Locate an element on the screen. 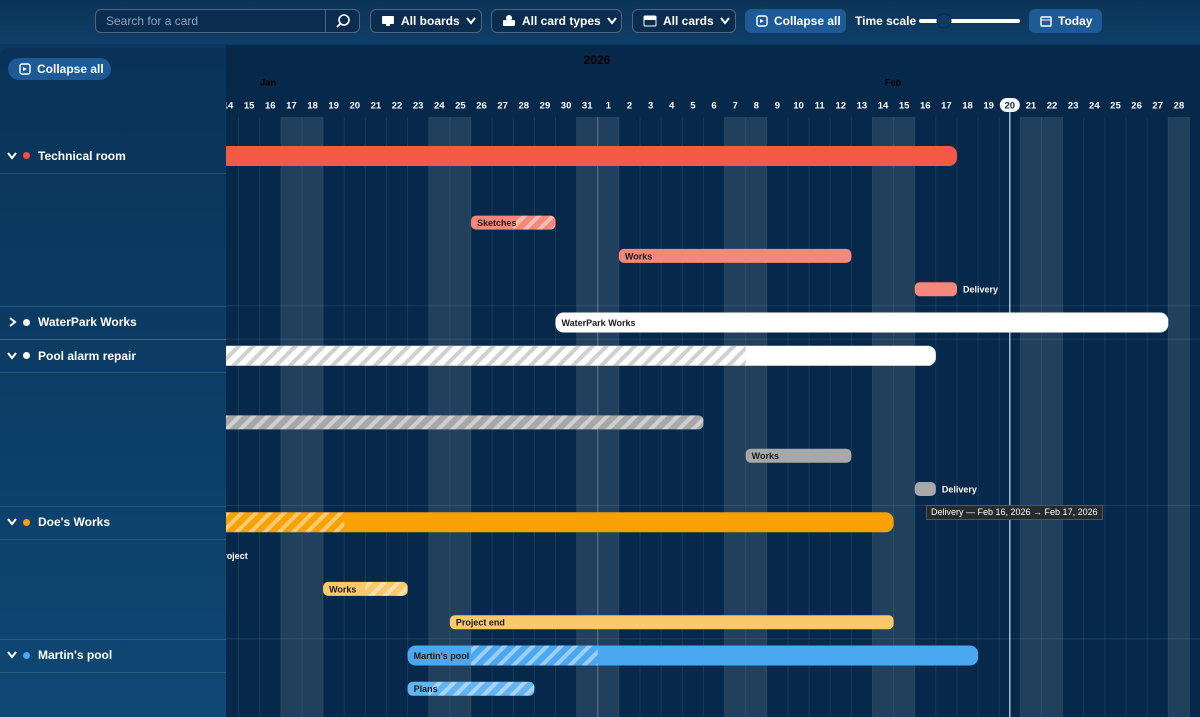  collapse-label: Collapse all is located at coordinates (807, 21).